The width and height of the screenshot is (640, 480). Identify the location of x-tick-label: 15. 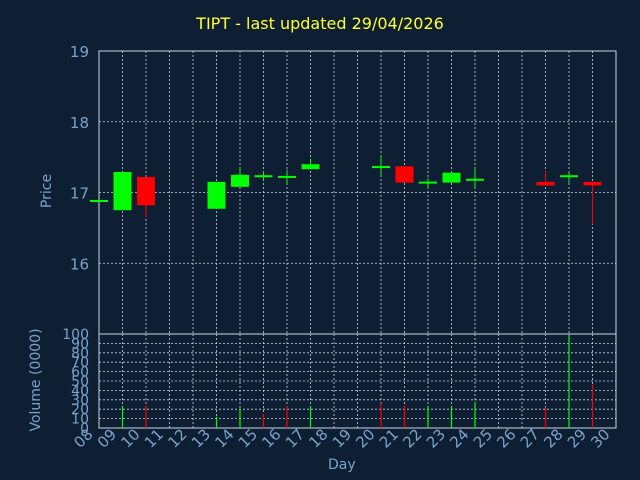
(248, 438).